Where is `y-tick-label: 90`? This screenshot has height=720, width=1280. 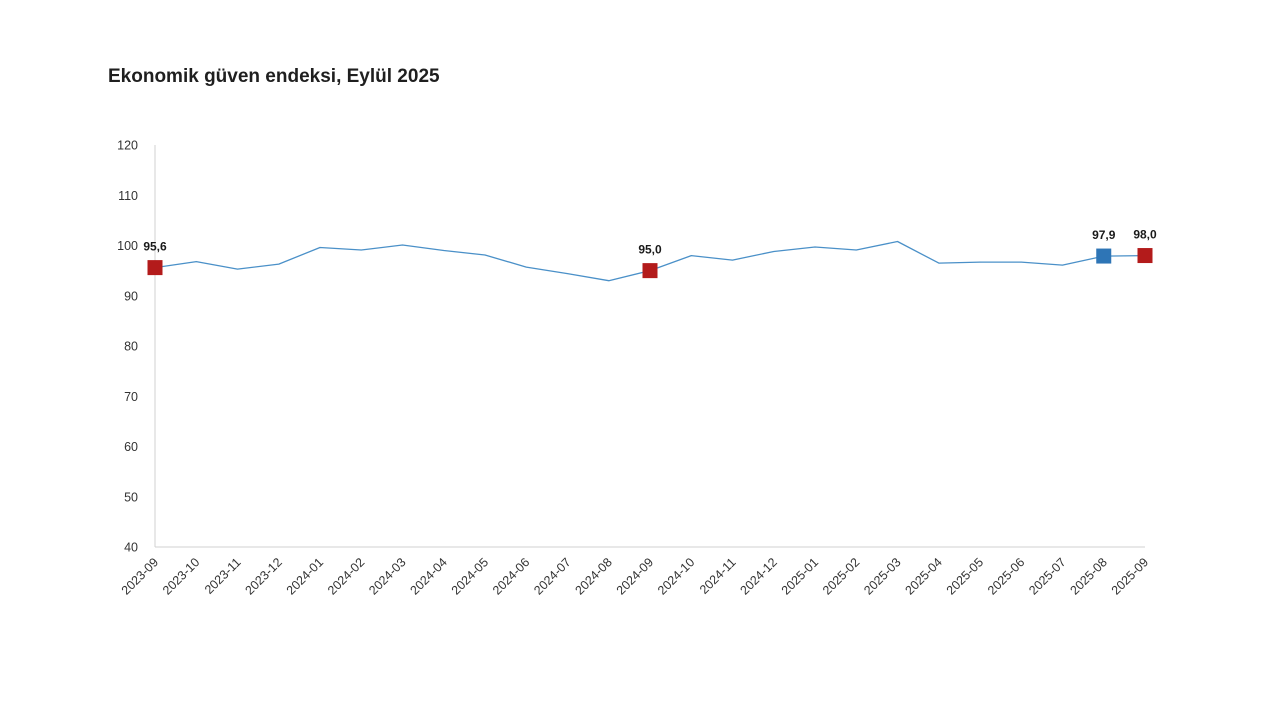
y-tick-label: 90 is located at coordinates (131, 296).